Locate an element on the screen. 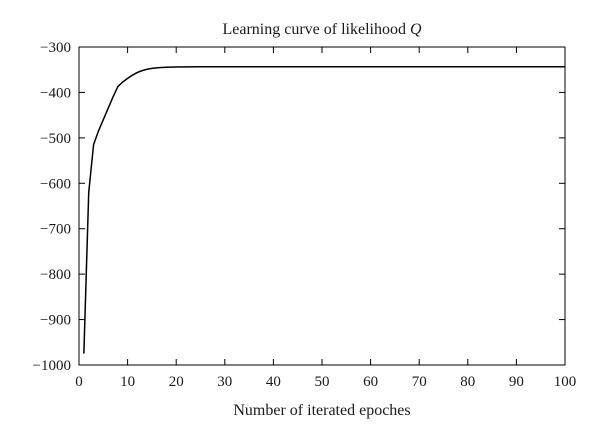 This screenshot has width=600, height=440. chart-title: Learning curve of likelihood Q is located at coordinates (322, 29).